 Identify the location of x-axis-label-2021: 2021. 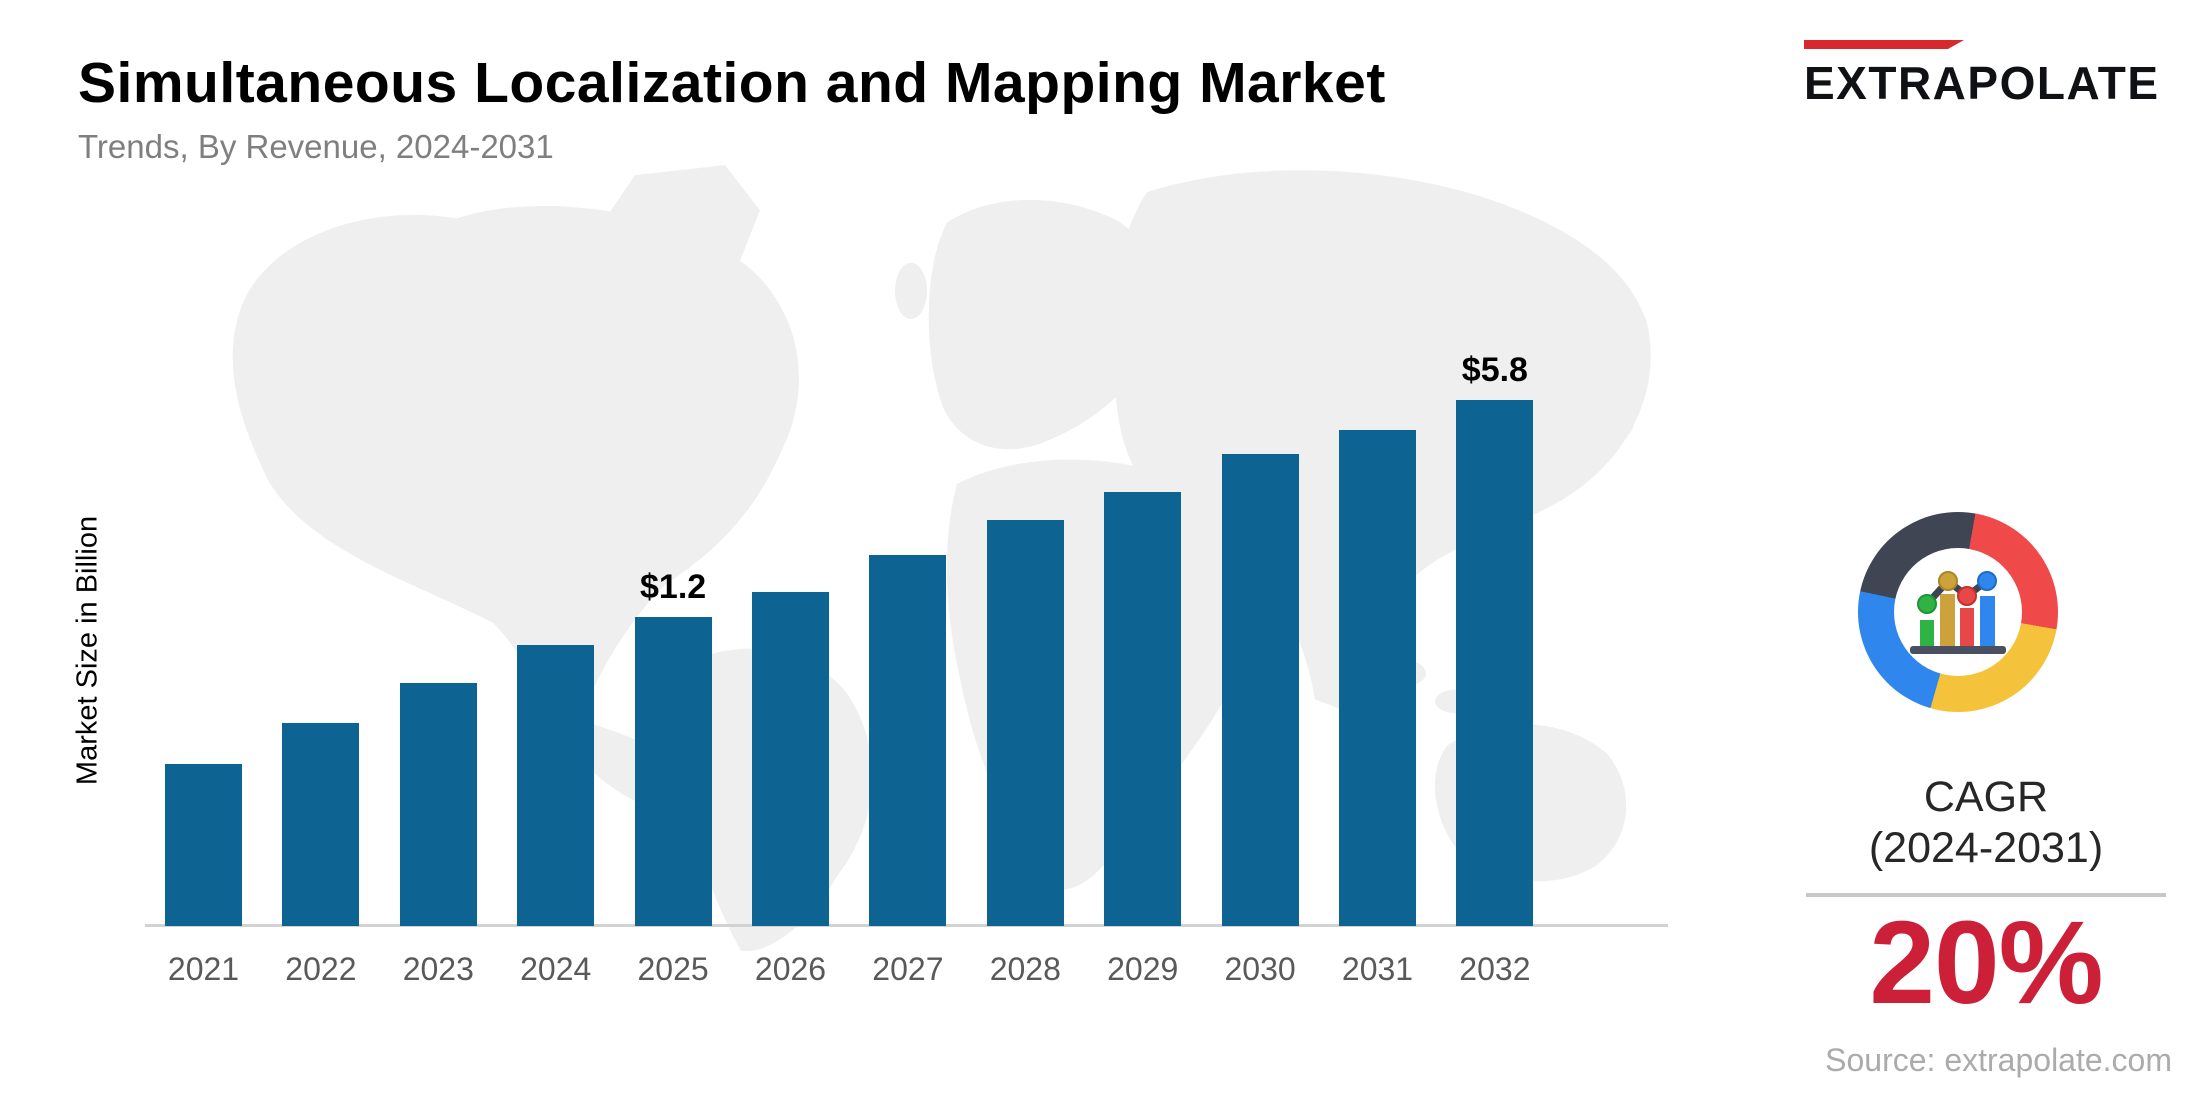
(203, 969).